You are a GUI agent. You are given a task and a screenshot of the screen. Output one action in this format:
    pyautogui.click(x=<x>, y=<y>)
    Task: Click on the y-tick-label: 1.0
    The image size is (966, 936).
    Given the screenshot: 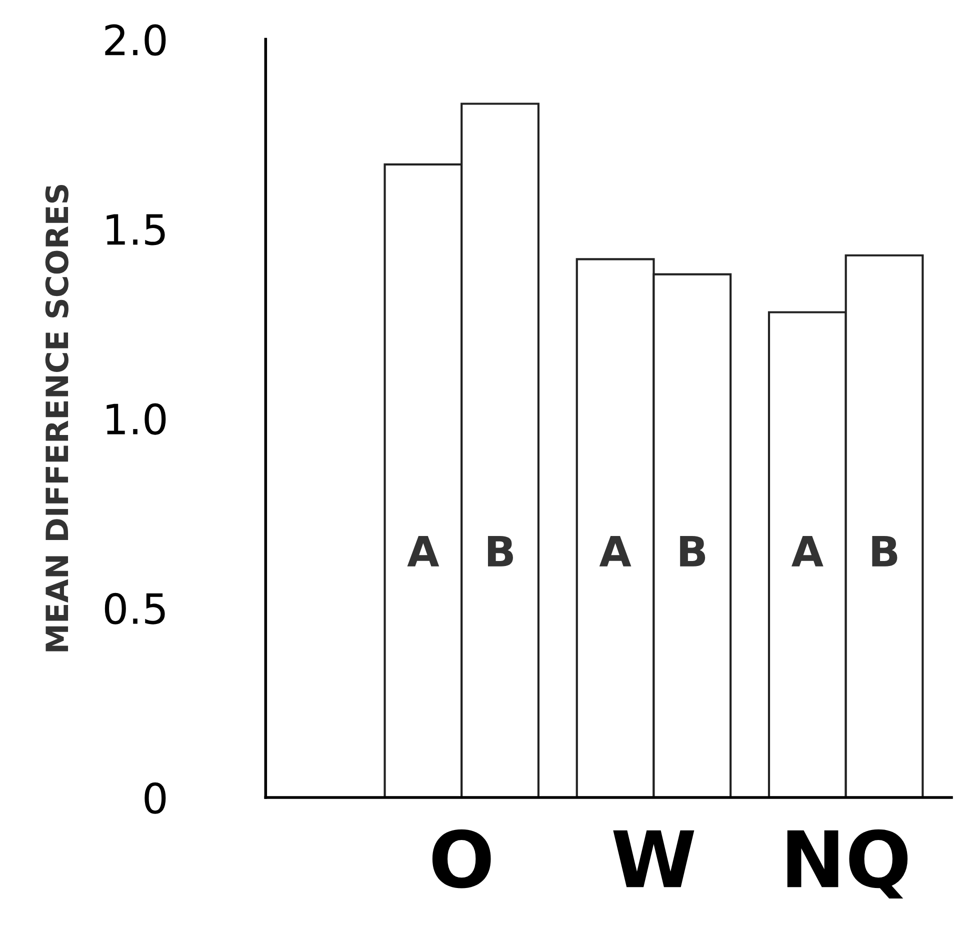 What is the action you would take?
    pyautogui.click(x=136, y=419)
    